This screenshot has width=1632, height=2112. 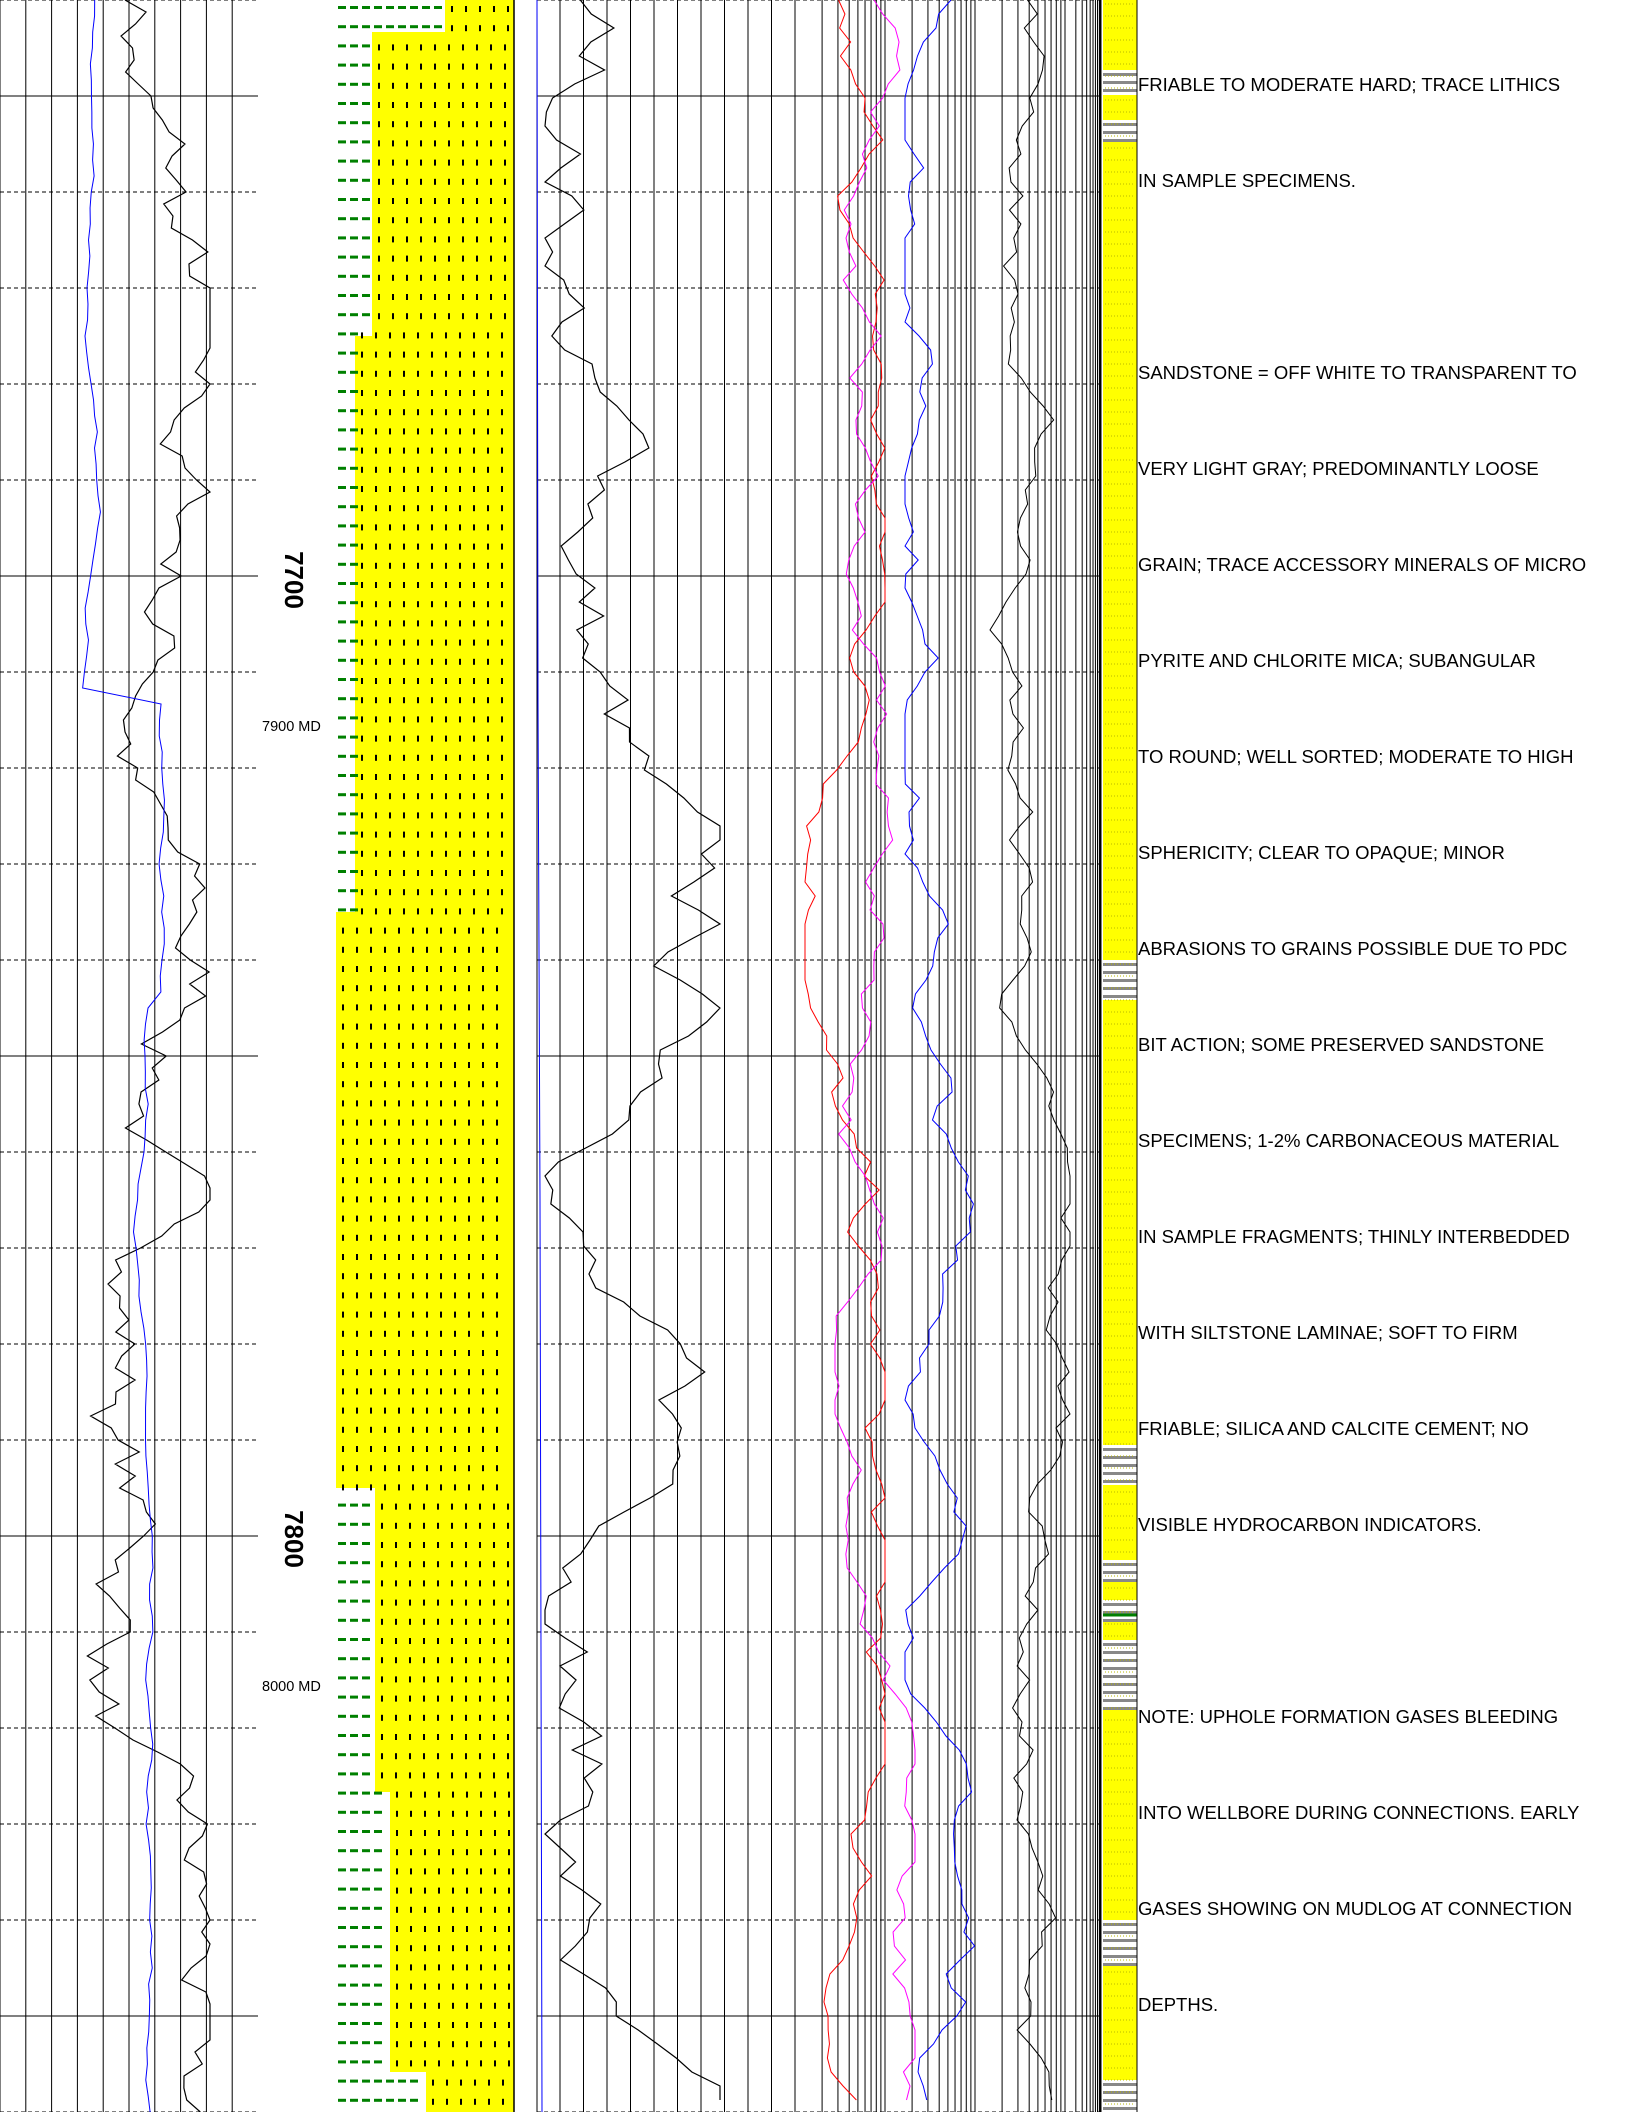 I want to click on c1-curve, so click(x=845, y=1050).